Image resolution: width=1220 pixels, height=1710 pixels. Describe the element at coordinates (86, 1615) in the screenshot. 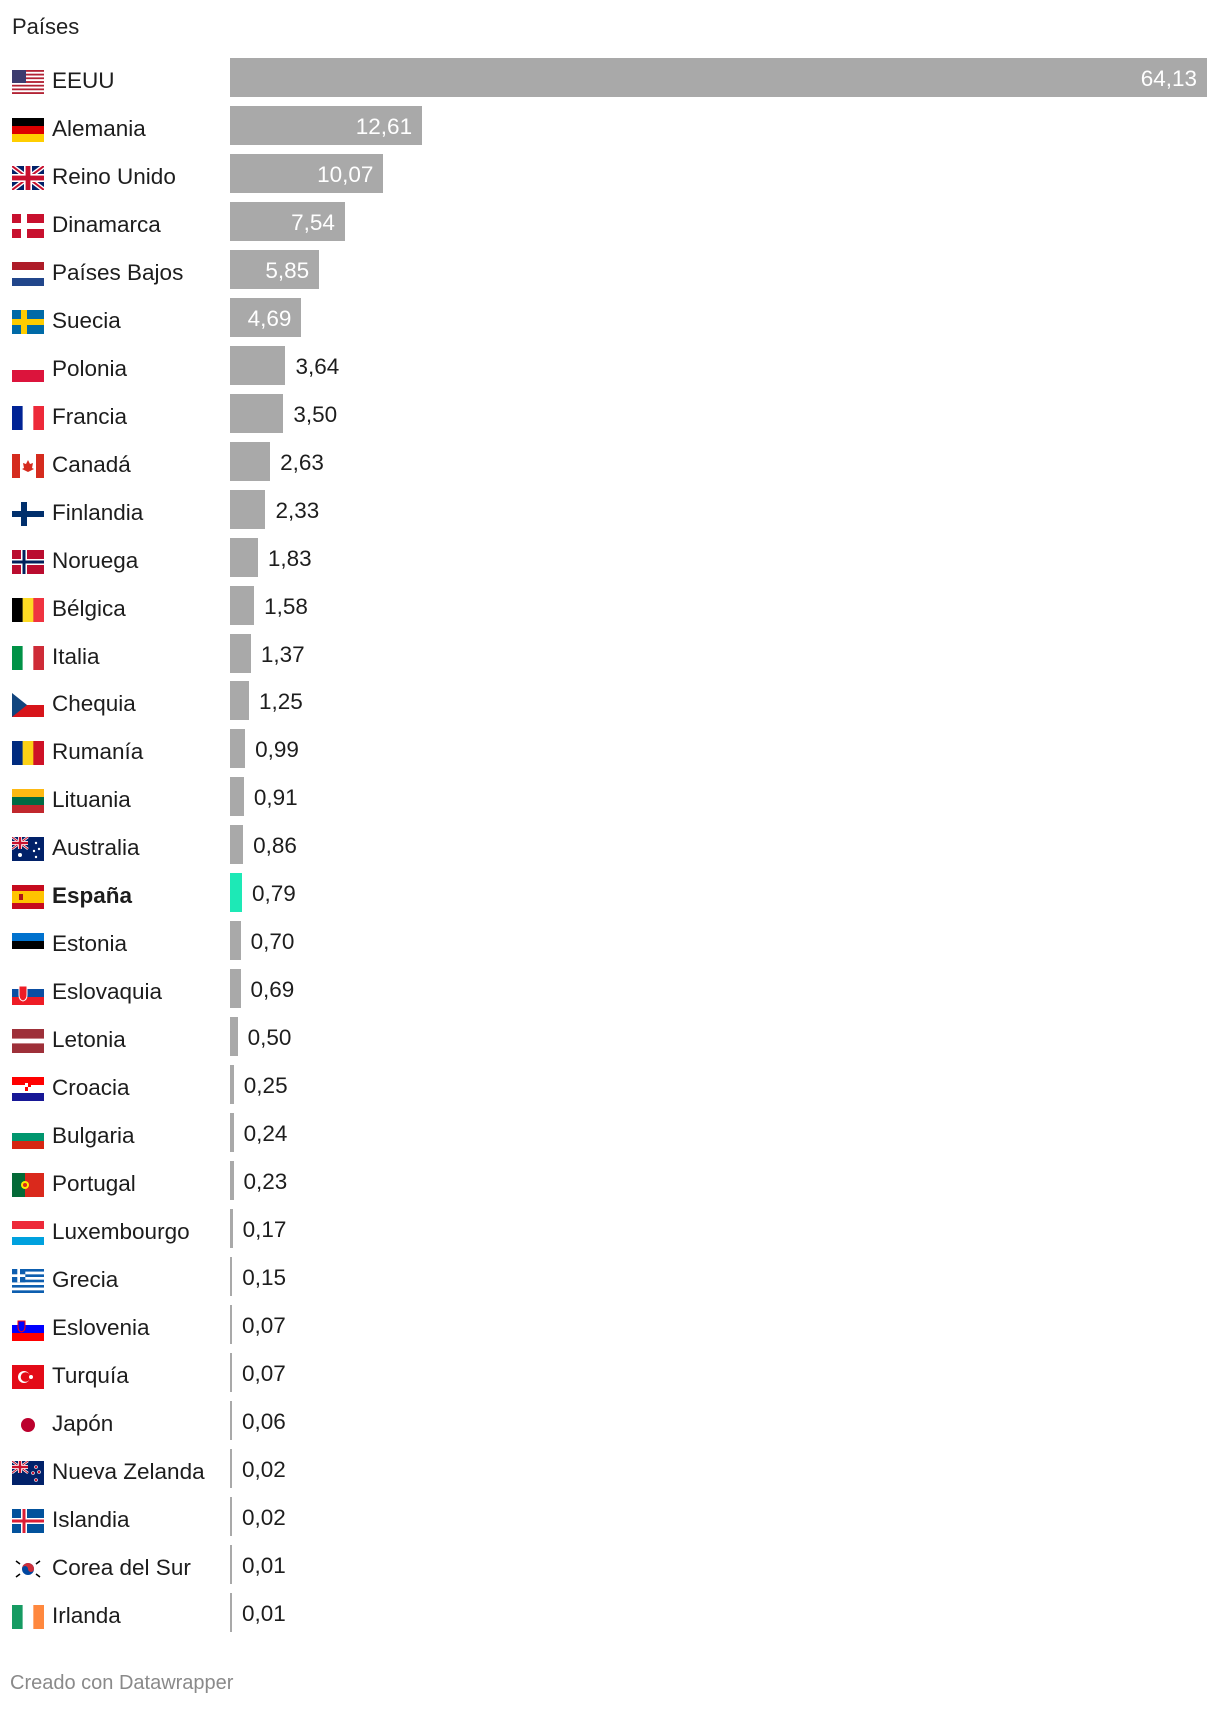

I see `country-label: Irlanda` at that location.